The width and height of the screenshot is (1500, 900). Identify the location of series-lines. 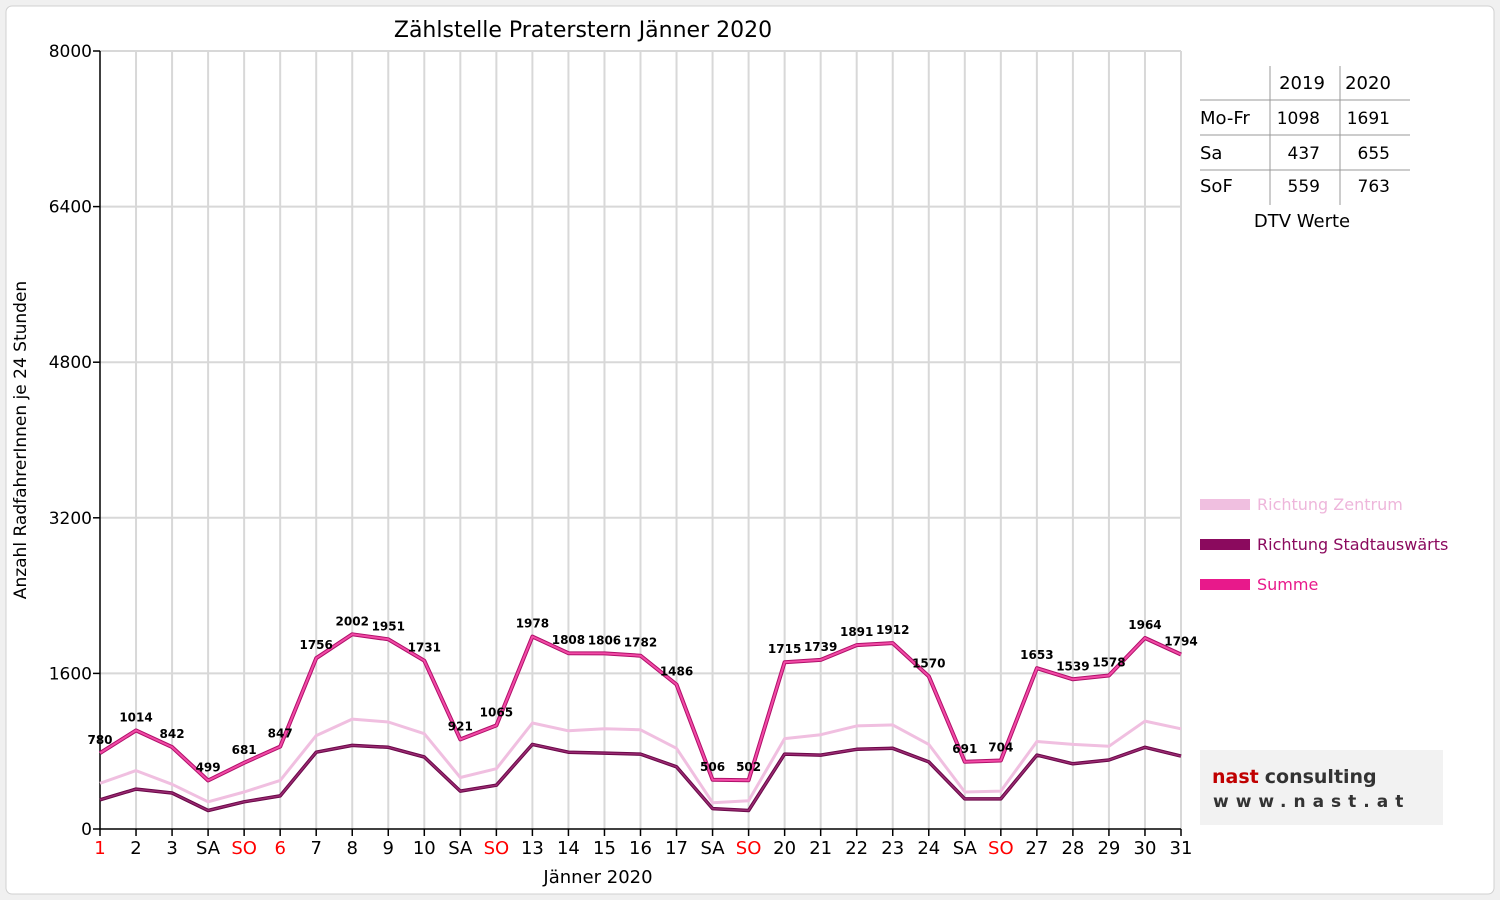
(640, 722).